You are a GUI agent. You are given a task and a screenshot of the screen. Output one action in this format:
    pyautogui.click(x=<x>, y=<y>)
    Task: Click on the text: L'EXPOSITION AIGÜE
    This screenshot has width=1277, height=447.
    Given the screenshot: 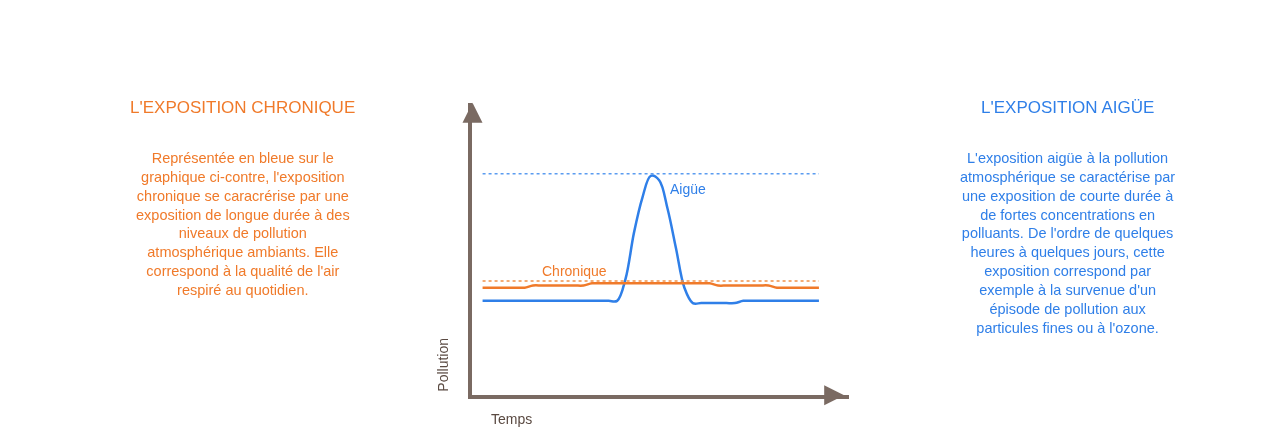 What is the action you would take?
    pyautogui.click(x=1068, y=107)
    